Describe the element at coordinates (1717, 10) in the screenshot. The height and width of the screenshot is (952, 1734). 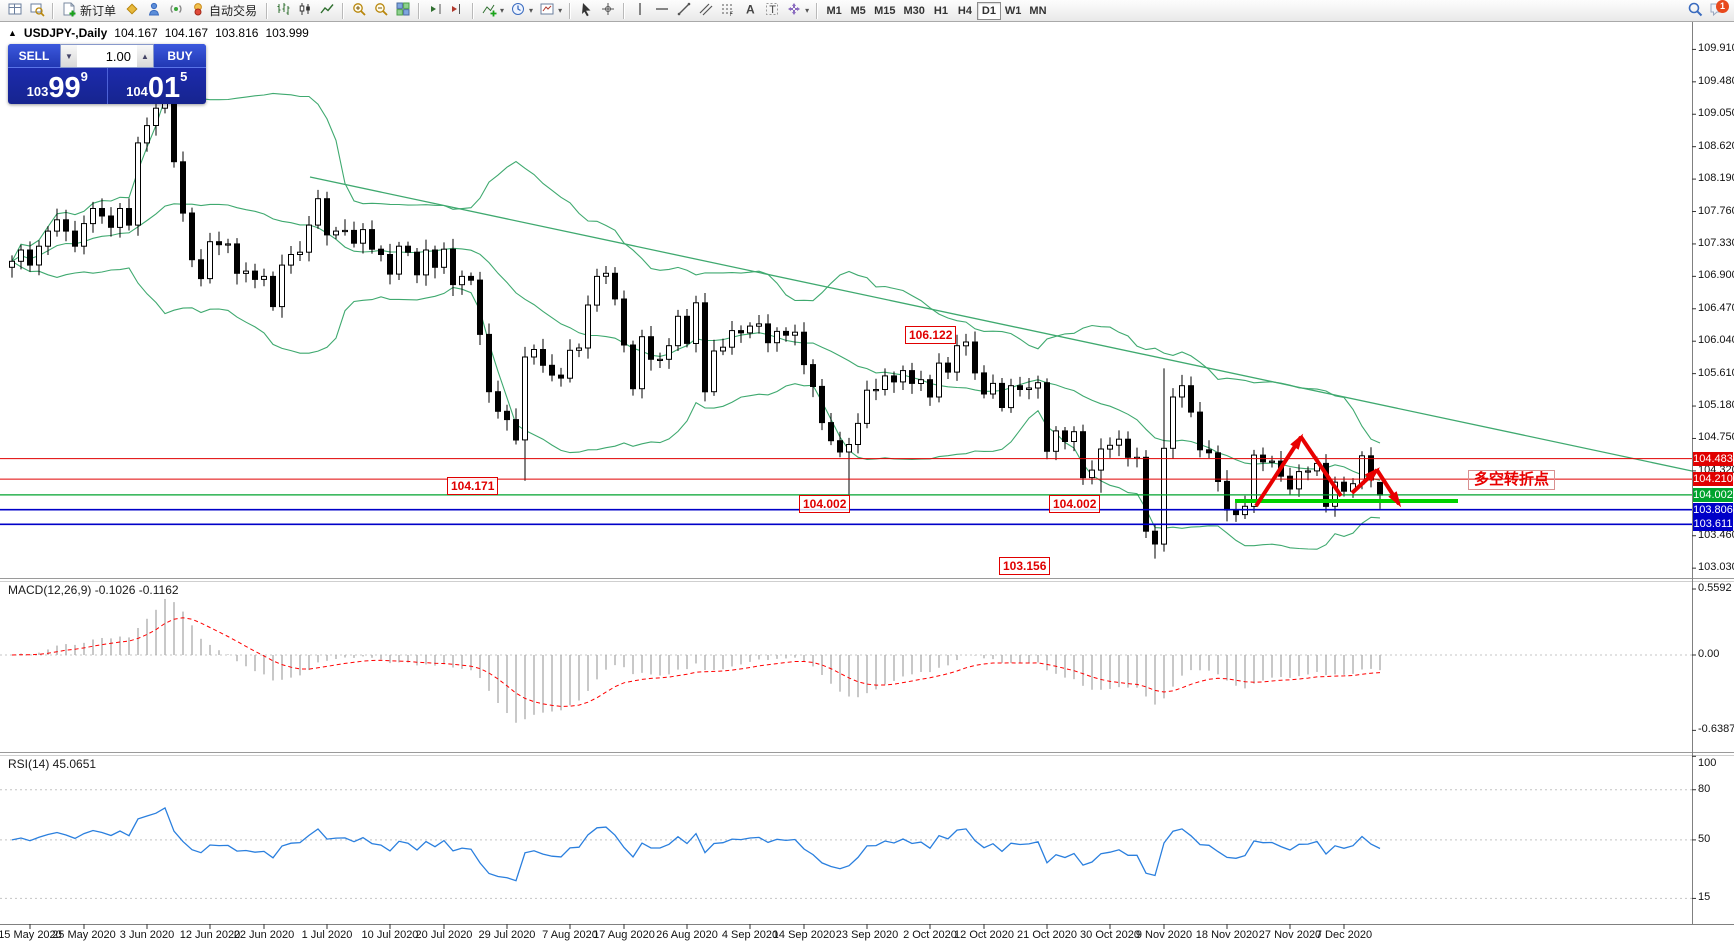
I see `chat-button: 1` at that location.